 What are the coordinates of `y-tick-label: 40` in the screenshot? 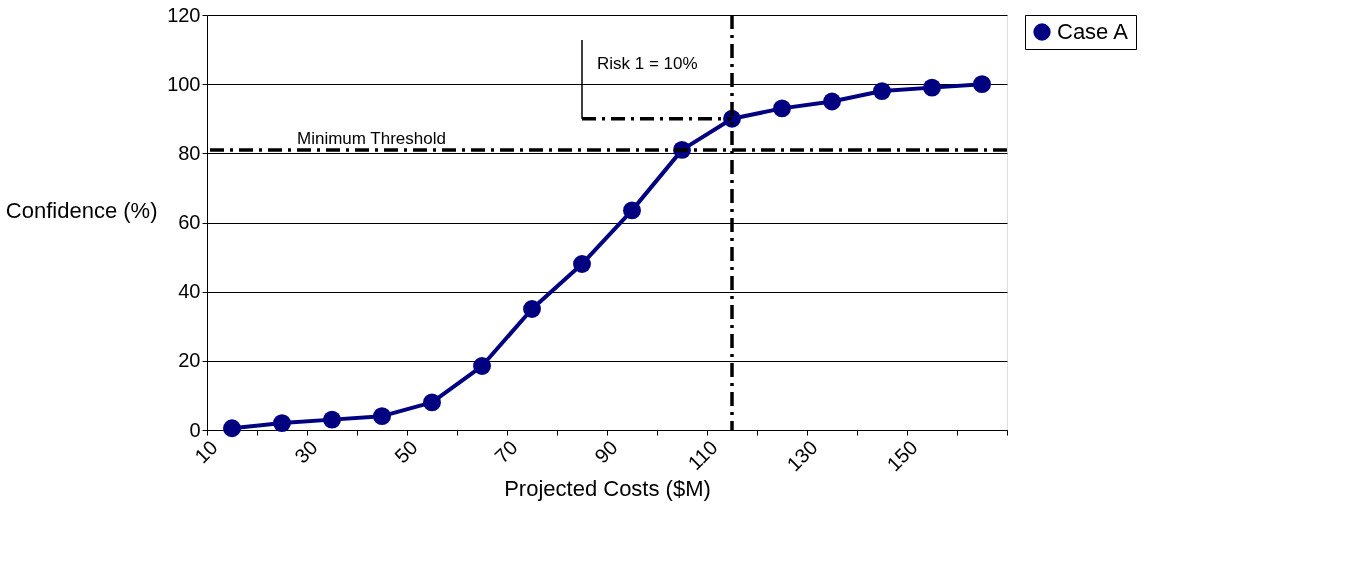 It's located at (189, 291).